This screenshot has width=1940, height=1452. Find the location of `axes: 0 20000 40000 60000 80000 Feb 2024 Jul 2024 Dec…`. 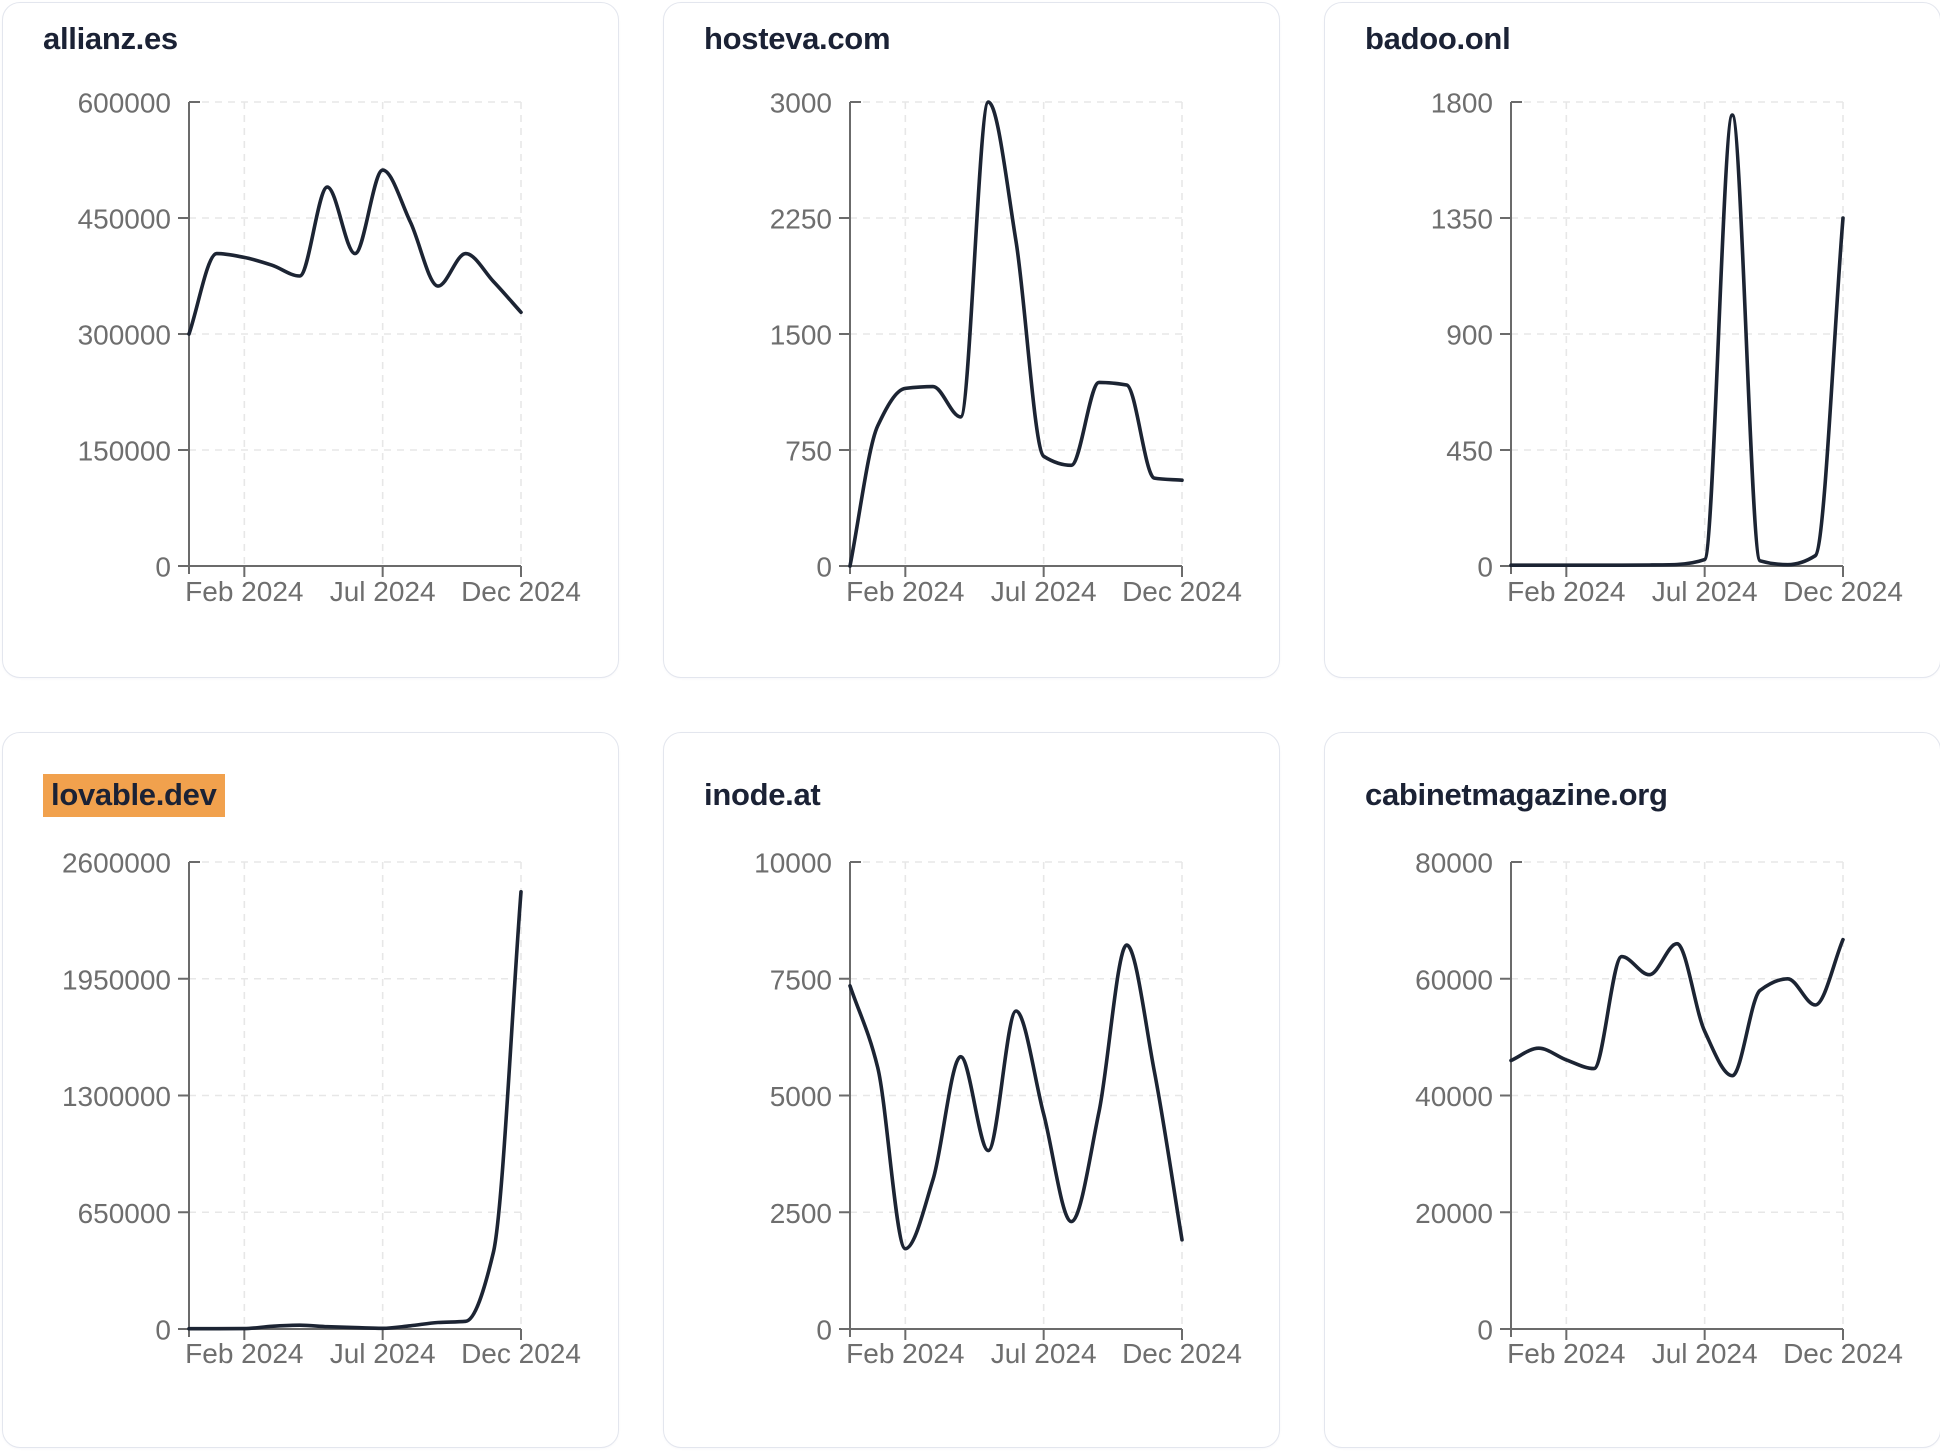

axes: 0 20000 40000 60000 80000 Feb 2024 Jul 2024 Dec… is located at coordinates (1659, 1109).